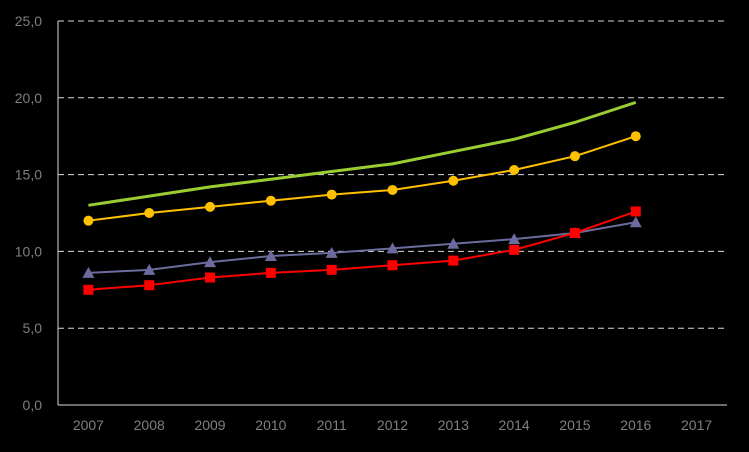  I want to click on x-tick-label: 2016, so click(635, 425).